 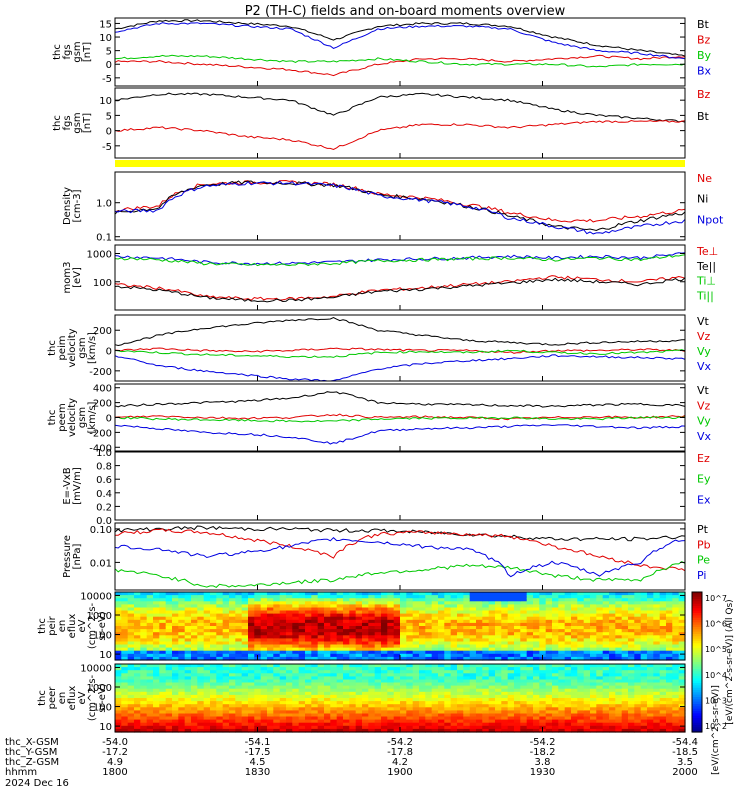 What do you see at coordinates (104, 521) in the screenshot?
I see `ytick-label: 0.0` at bounding box center [104, 521].